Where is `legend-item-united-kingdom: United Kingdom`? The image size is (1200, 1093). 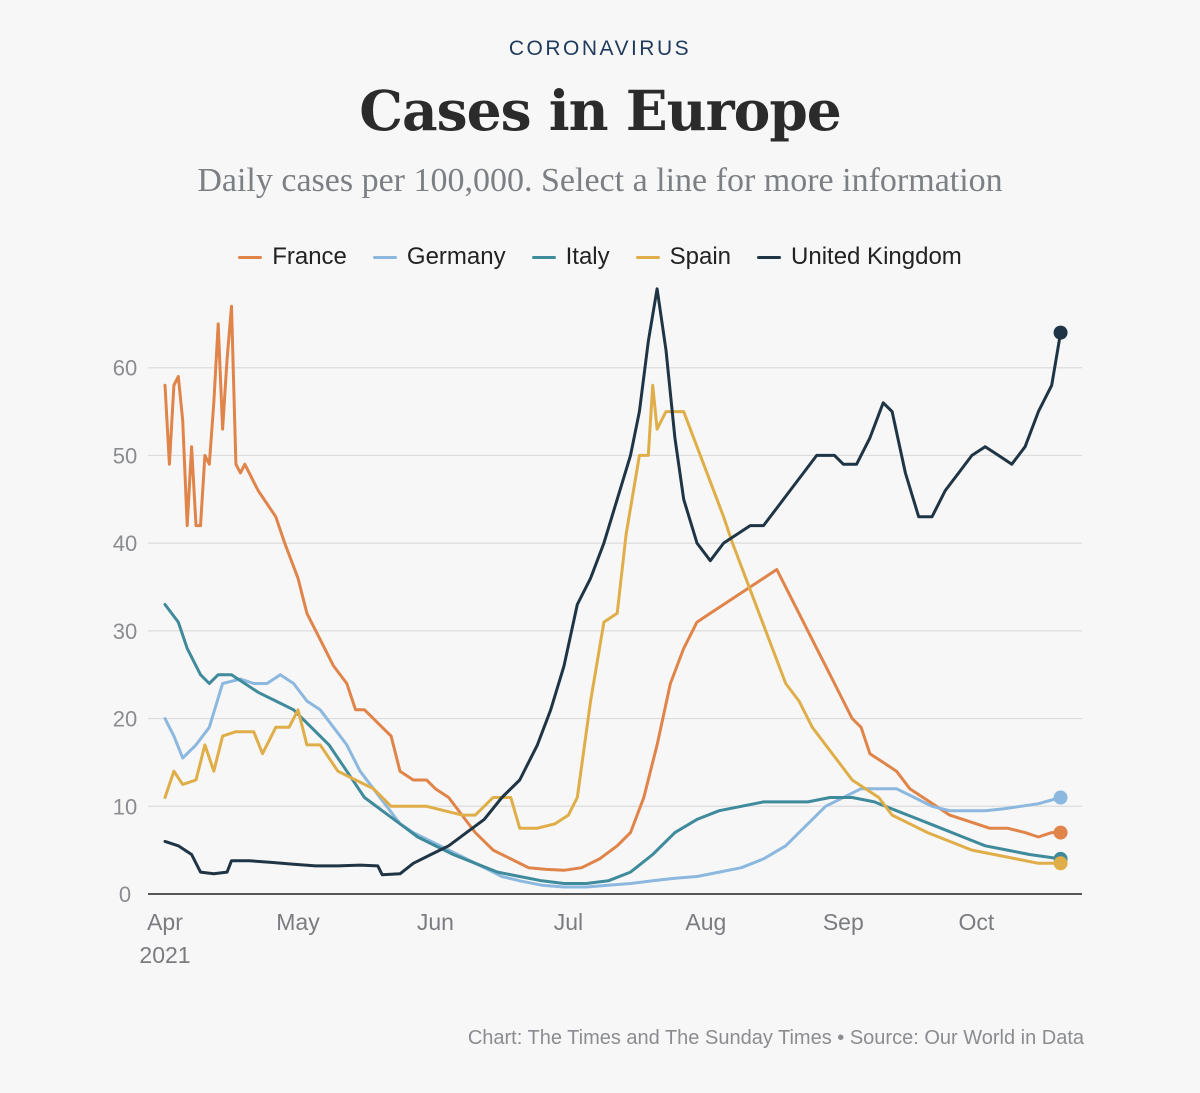
legend-item-united-kingdom: United Kingdom is located at coordinates (859, 257).